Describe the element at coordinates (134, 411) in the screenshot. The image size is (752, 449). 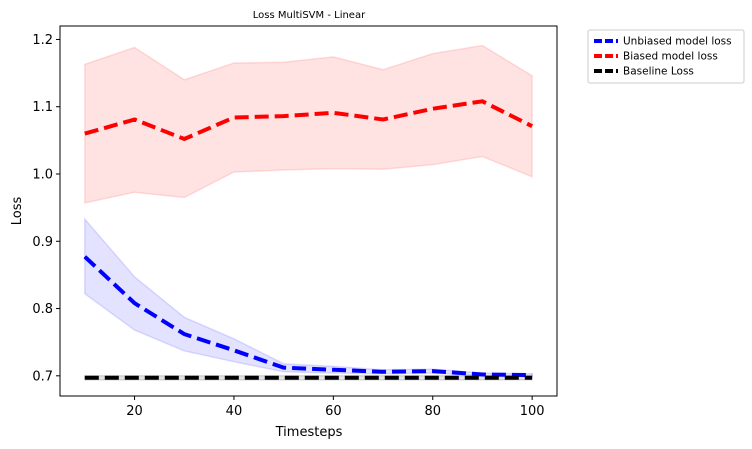
I see `x-tick-label: 20` at that location.